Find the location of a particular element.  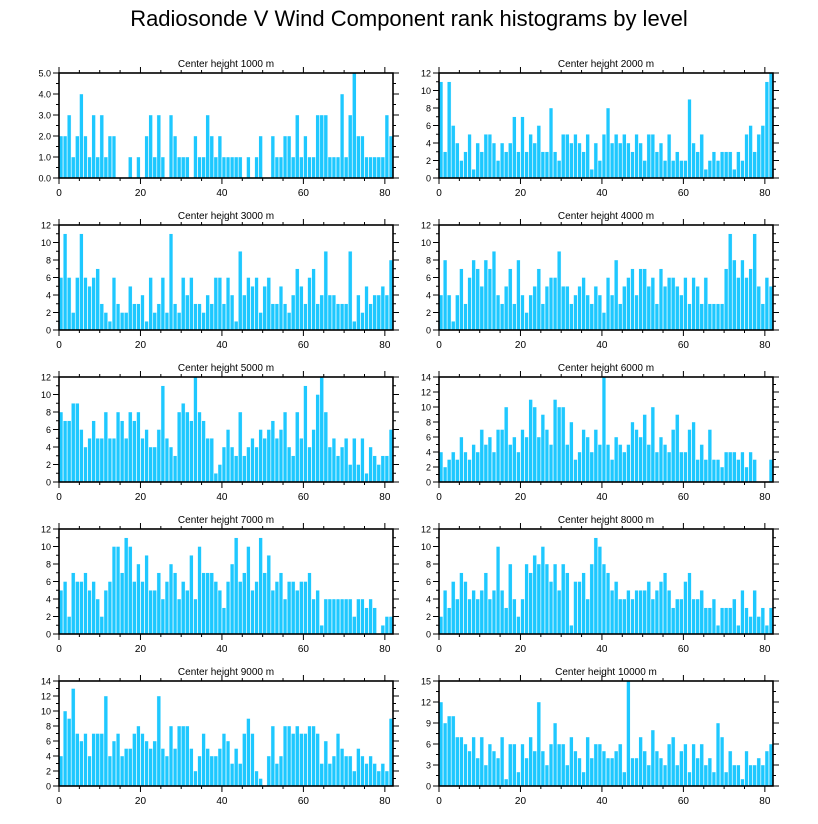

y-tick-label: 4.0 is located at coordinates (44, 95).